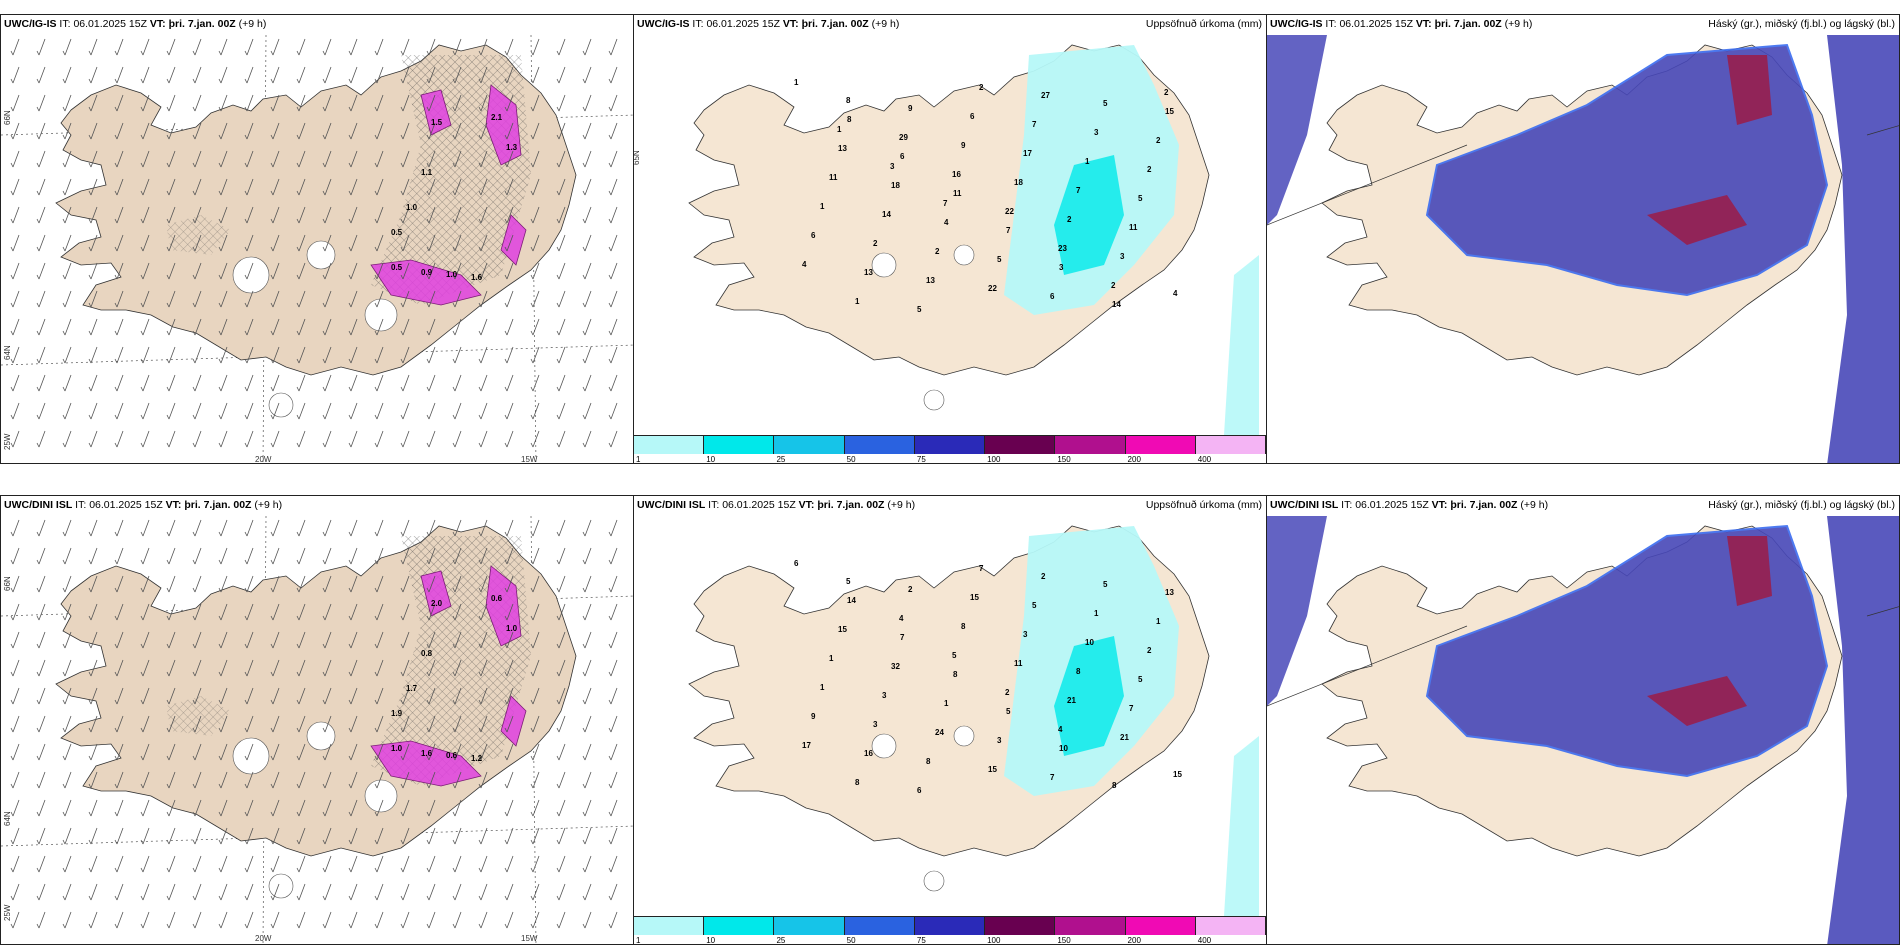 This screenshot has height=950, width=1900. What do you see at coordinates (397, 267) in the screenshot?
I see `wind-value: 0.5` at bounding box center [397, 267].